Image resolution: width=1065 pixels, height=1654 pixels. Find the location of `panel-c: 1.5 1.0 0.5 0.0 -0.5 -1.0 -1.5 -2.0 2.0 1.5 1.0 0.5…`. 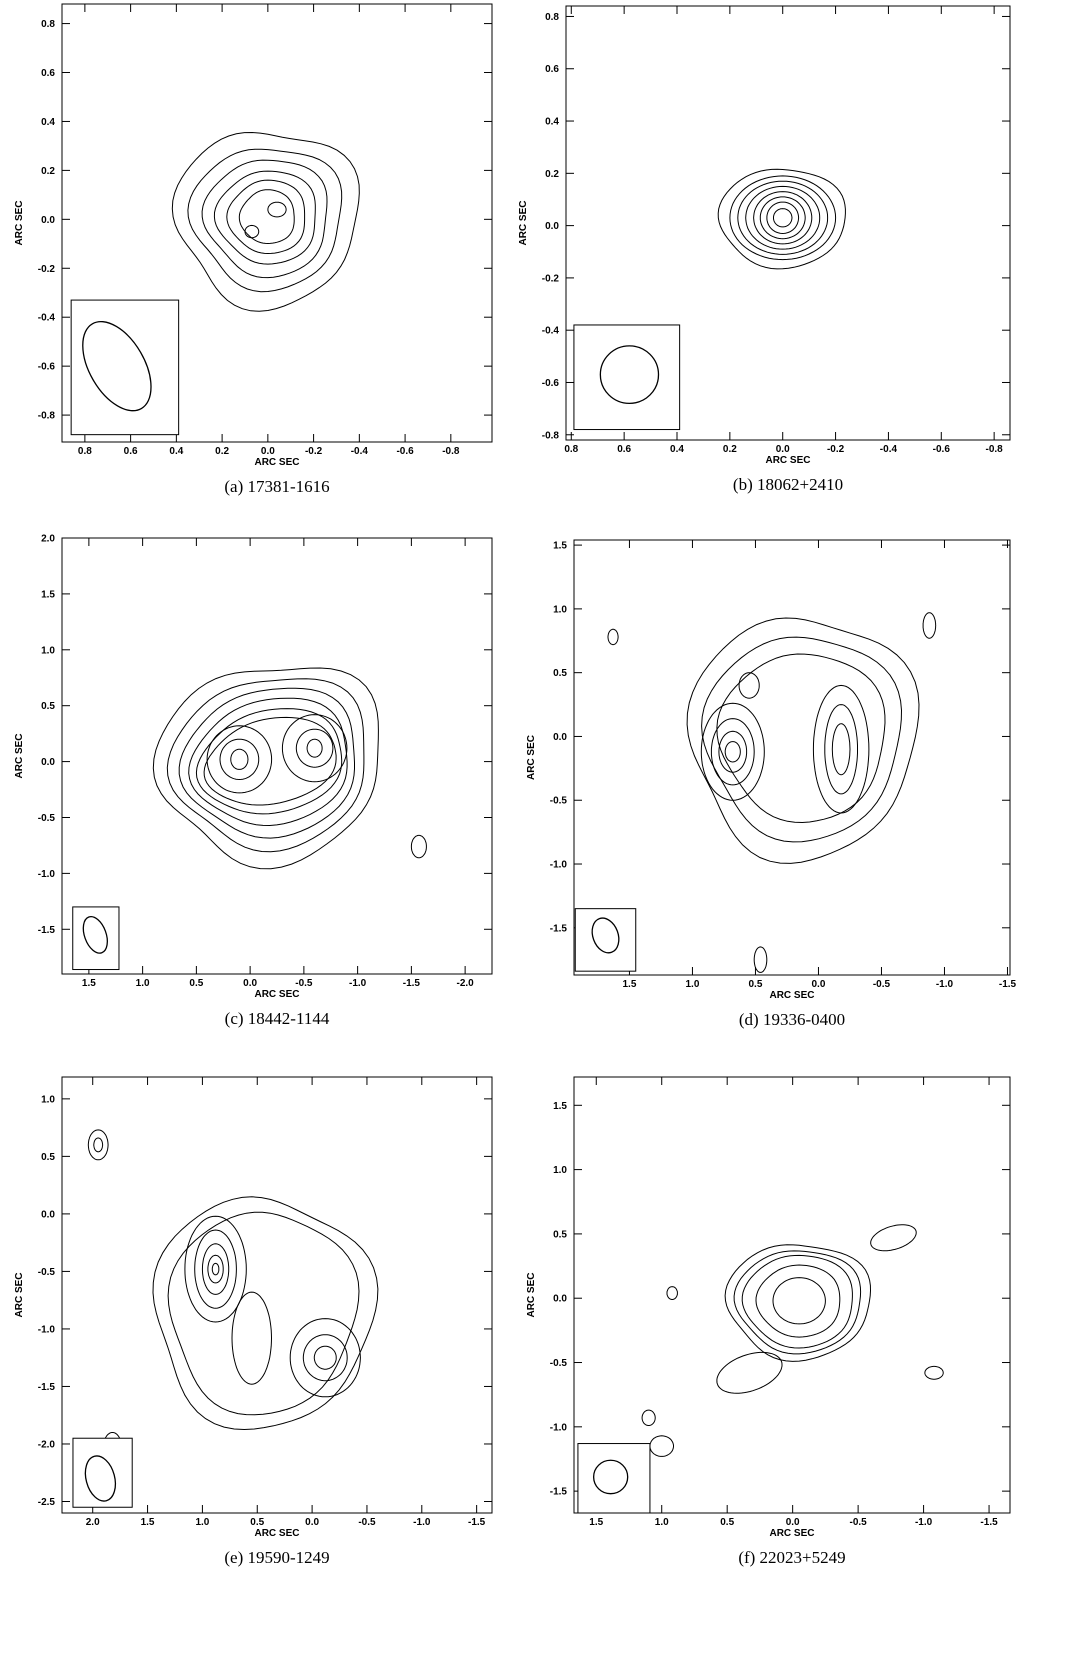

panel-c: 1.5 1.0 0.5 0.0 -0.5 -1.0 -1.5 -2.0 2.0 1.5 1.0 0.5… is located at coordinates (253, 781).